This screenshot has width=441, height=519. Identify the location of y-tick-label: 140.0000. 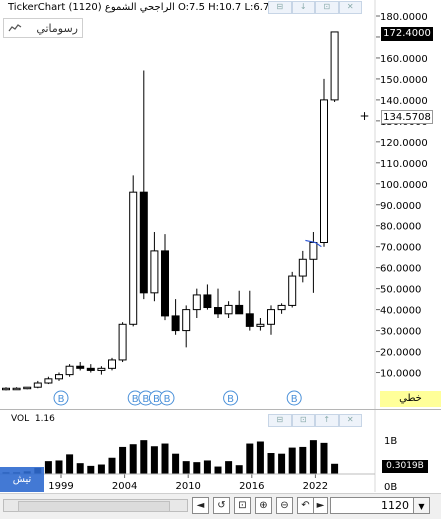
(404, 101).